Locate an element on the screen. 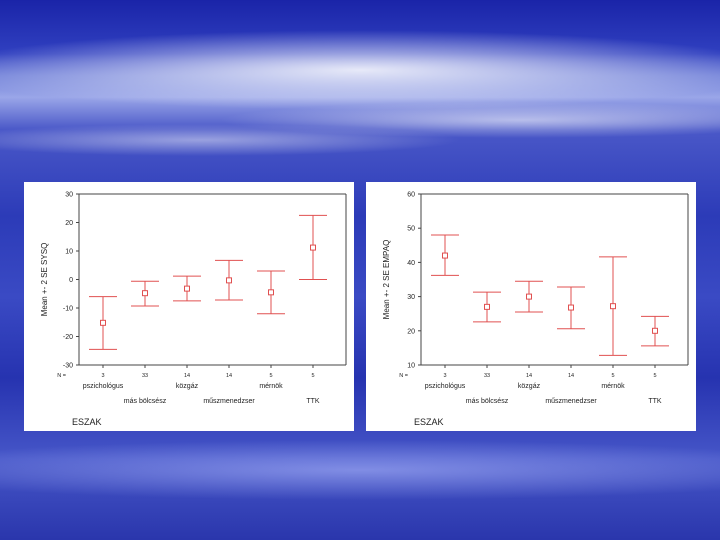 The width and height of the screenshot is (720, 540). y-axis-label: Mean +- 2 SE EMPAQ is located at coordinates (386, 280).